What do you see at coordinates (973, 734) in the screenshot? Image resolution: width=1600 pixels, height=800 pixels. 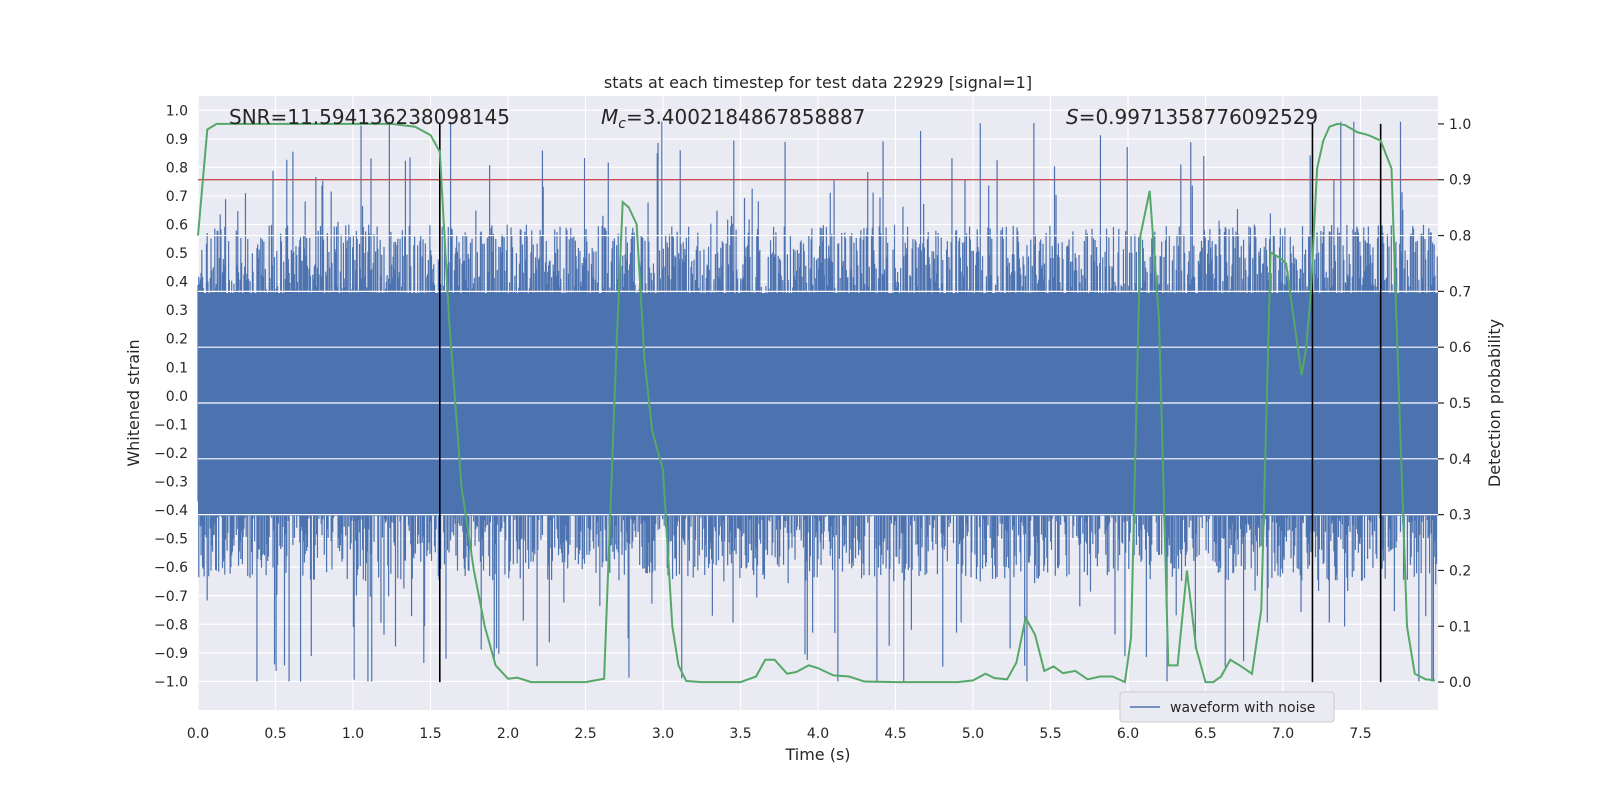 I see `x-tick-label: 5.0` at bounding box center [973, 734].